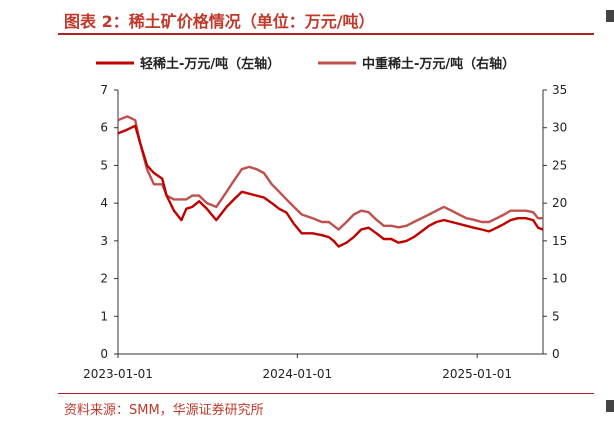  Describe the element at coordinates (297, 374) in the screenshot. I see `x-axis-tick-label: 2024-01-01` at that location.